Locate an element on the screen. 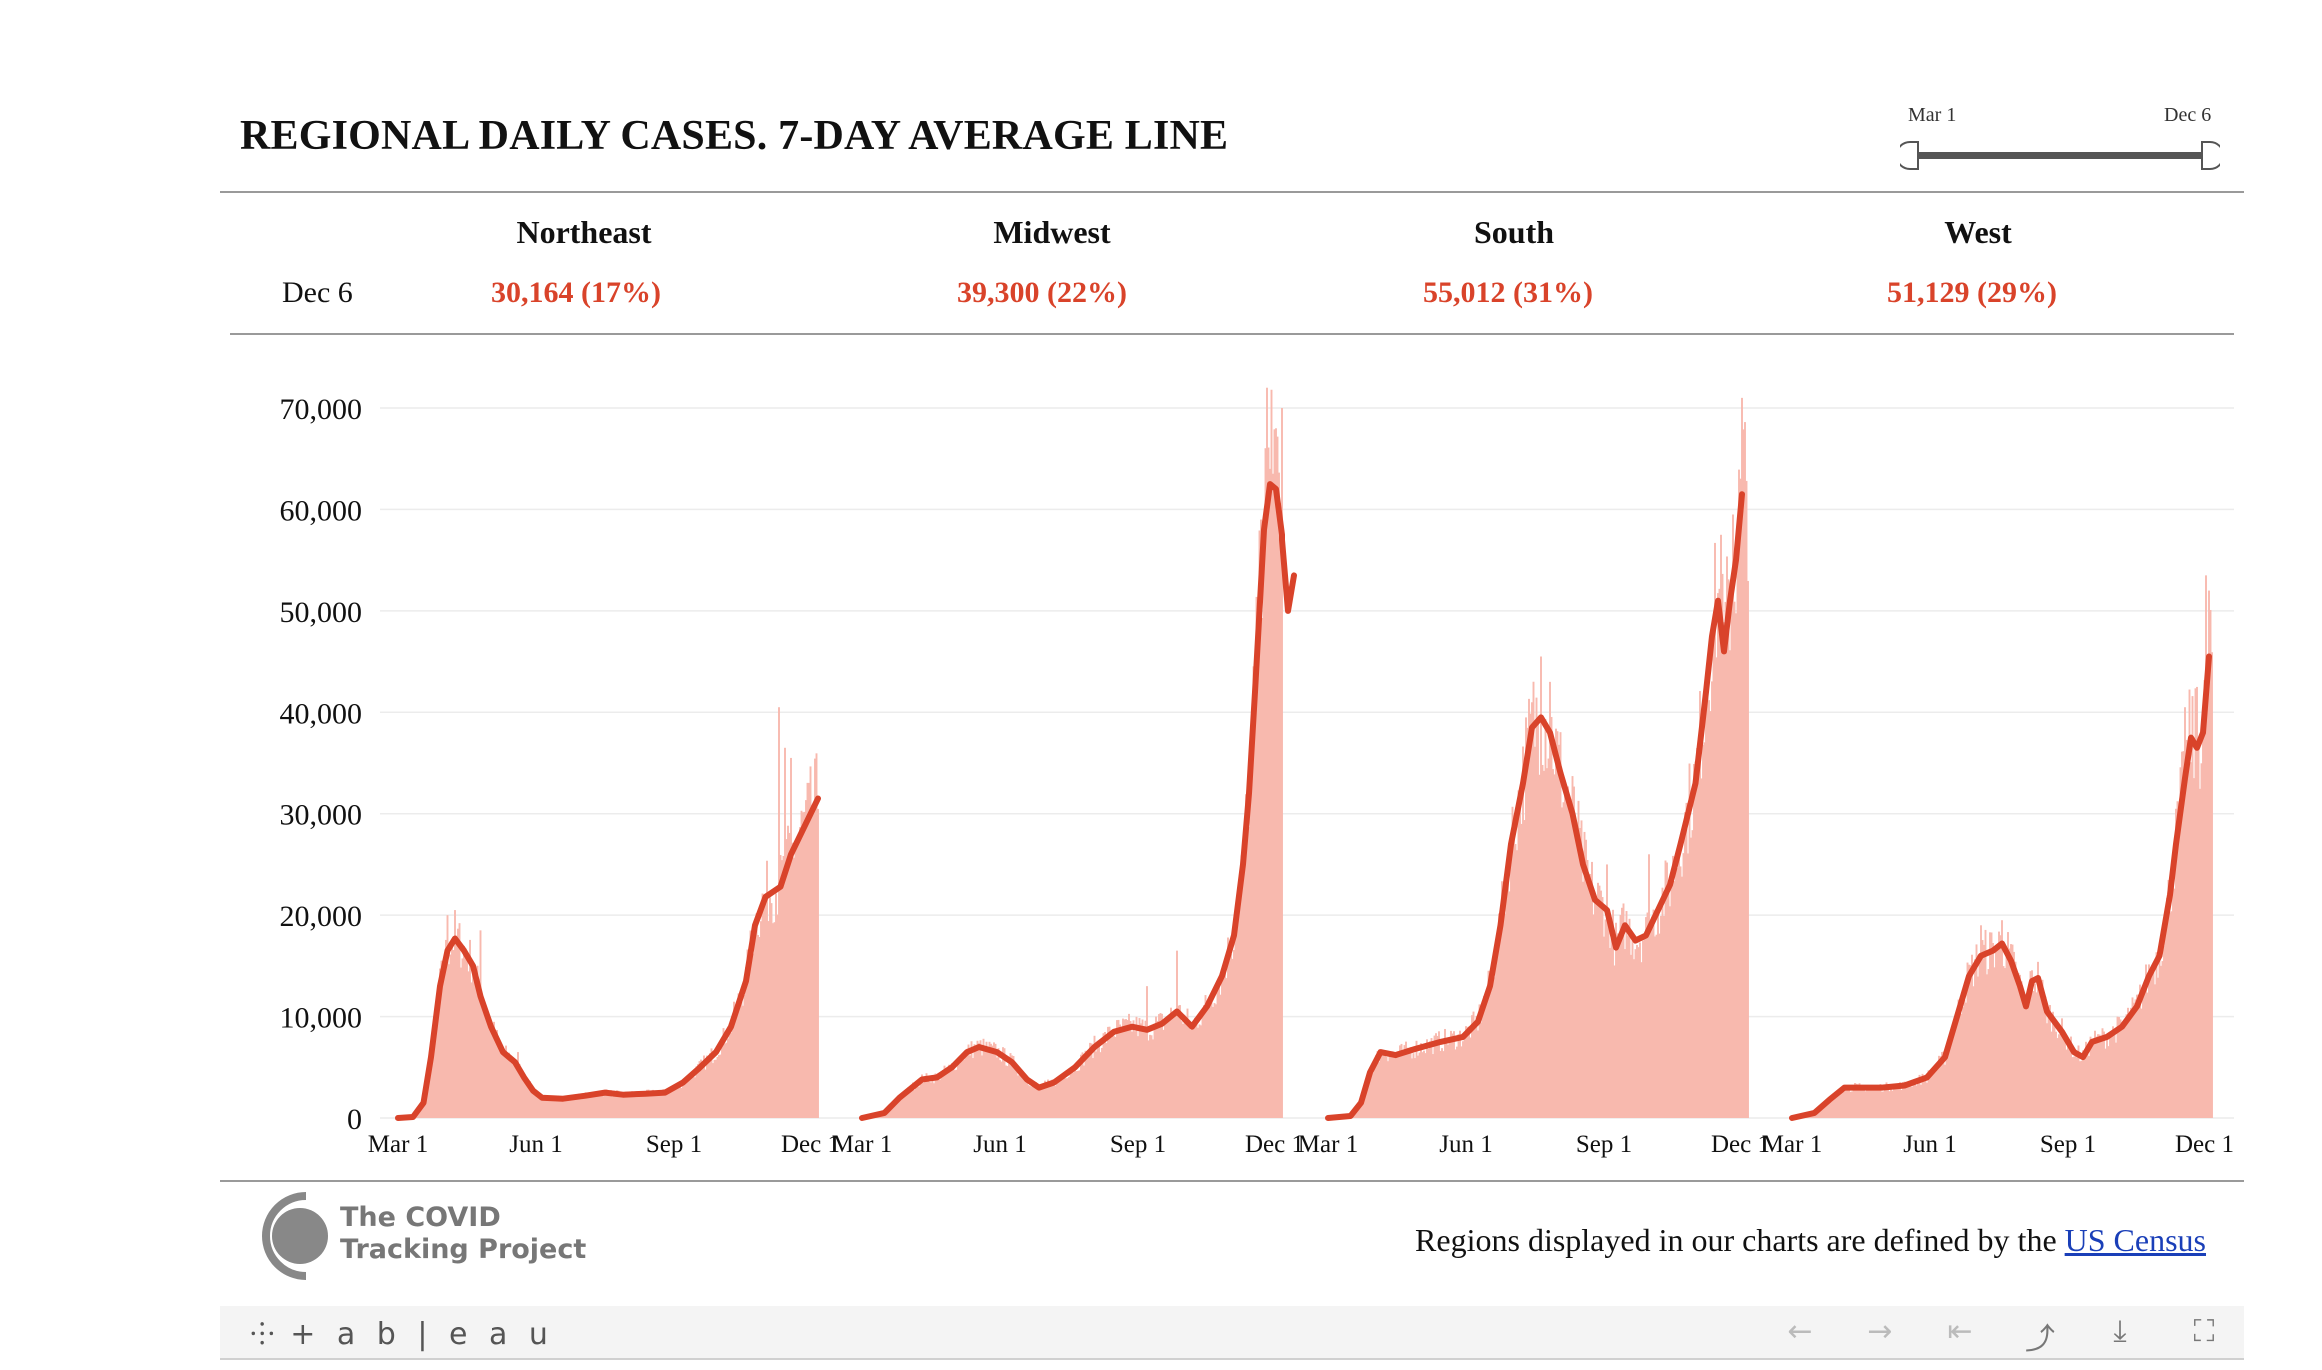 The height and width of the screenshot is (1370, 2322). covid-tracking-project-logo: The COVID Tracking Project is located at coordinates (420, 1236).